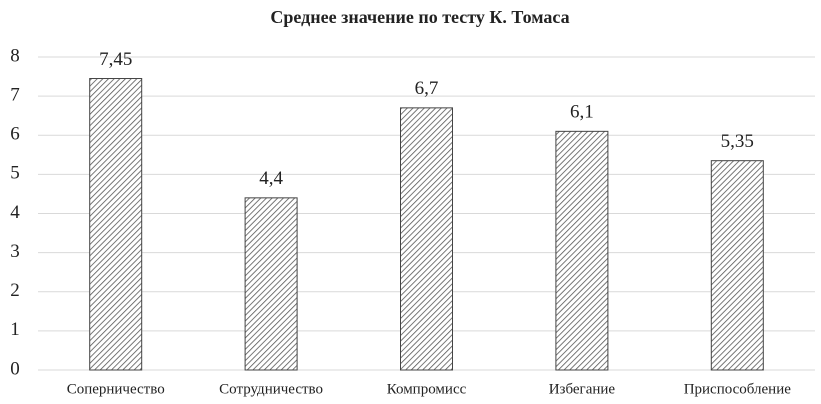  What do you see at coordinates (15, 134) in the screenshot?
I see `y-tick-label: 6` at bounding box center [15, 134].